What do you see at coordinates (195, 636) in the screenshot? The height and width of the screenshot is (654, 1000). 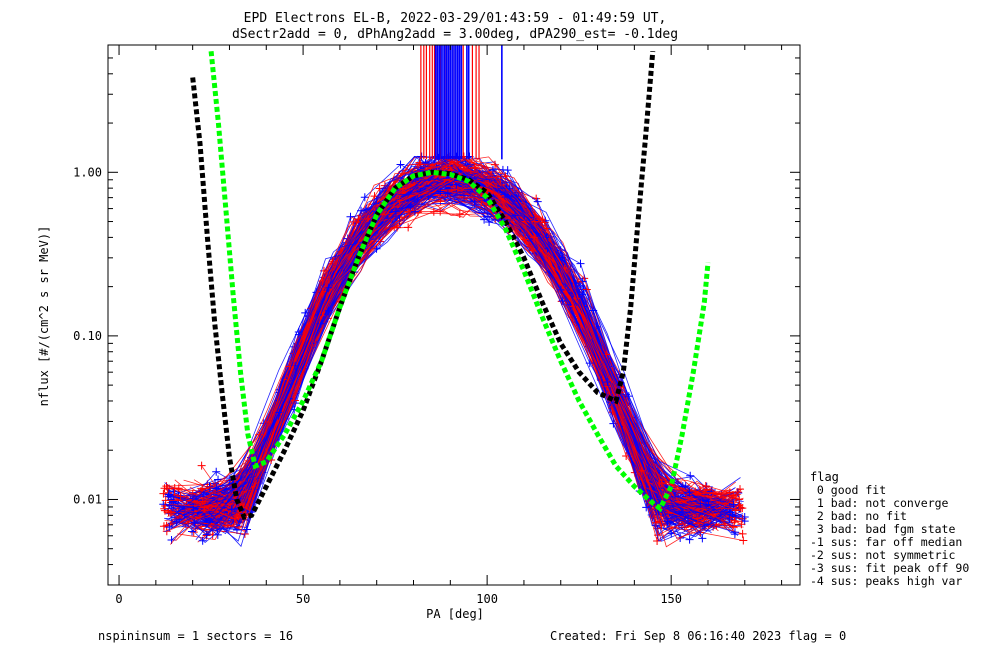 I see `footer-left: nspininsum = 1 sectors = 16` at bounding box center [195, 636].